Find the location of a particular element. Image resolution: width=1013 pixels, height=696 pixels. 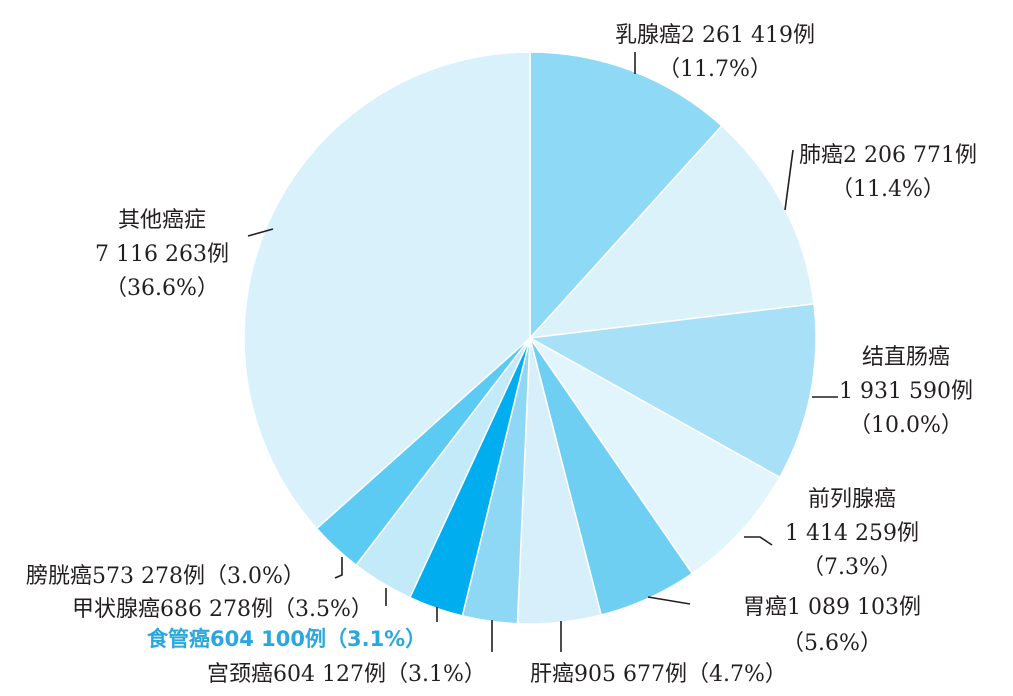

slice-label-line: 宫颈癌604 127例（3.1%） is located at coordinates (346, 674).